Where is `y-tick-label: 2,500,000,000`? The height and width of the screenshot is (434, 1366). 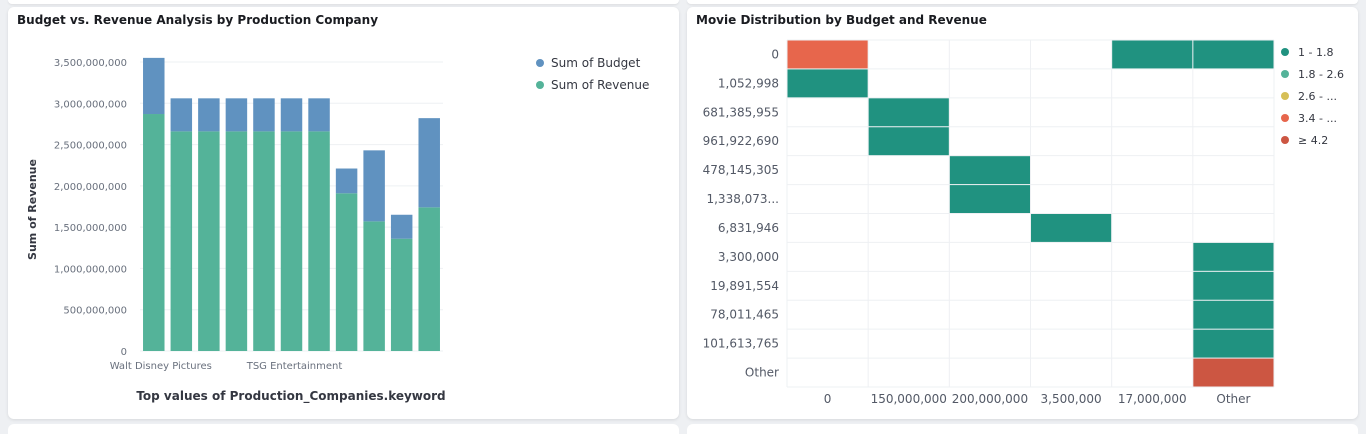
y-tick-label: 2,500,000,000 is located at coordinates (90, 146).